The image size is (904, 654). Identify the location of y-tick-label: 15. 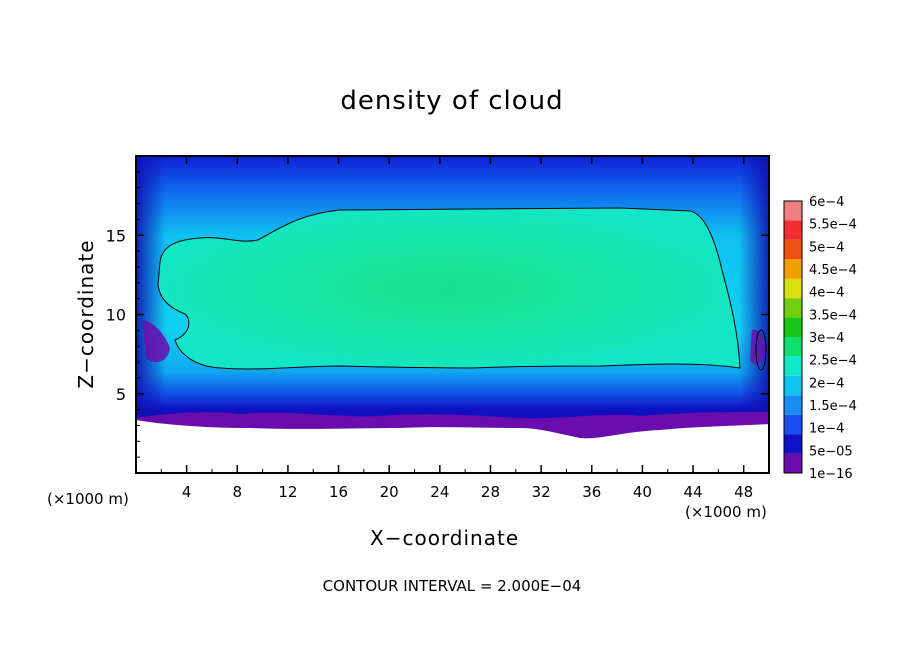
(116, 235).